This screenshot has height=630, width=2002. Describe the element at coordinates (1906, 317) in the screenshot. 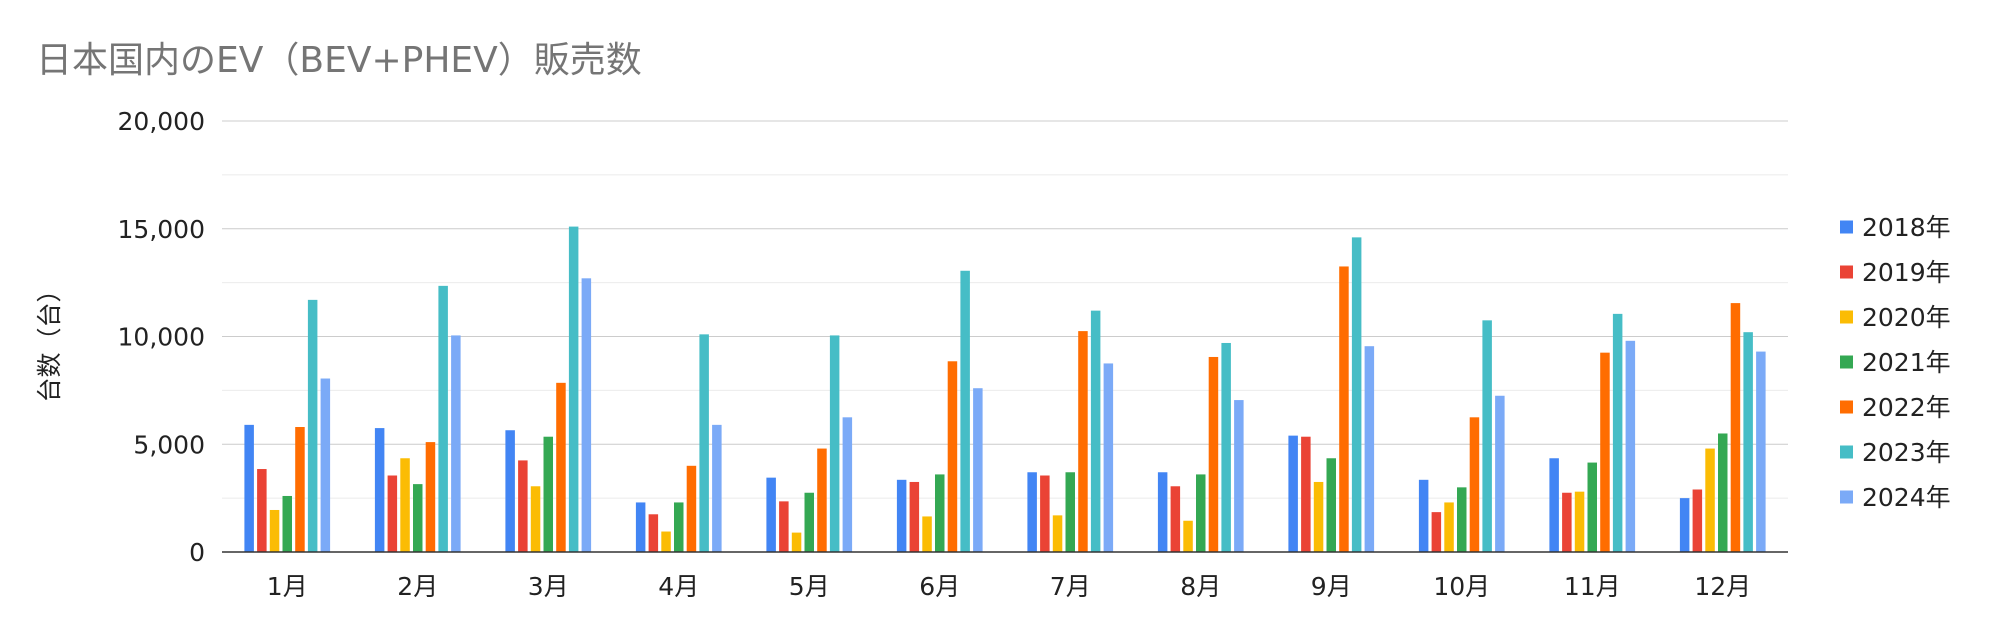

I see `legend-label: 2020年` at that location.